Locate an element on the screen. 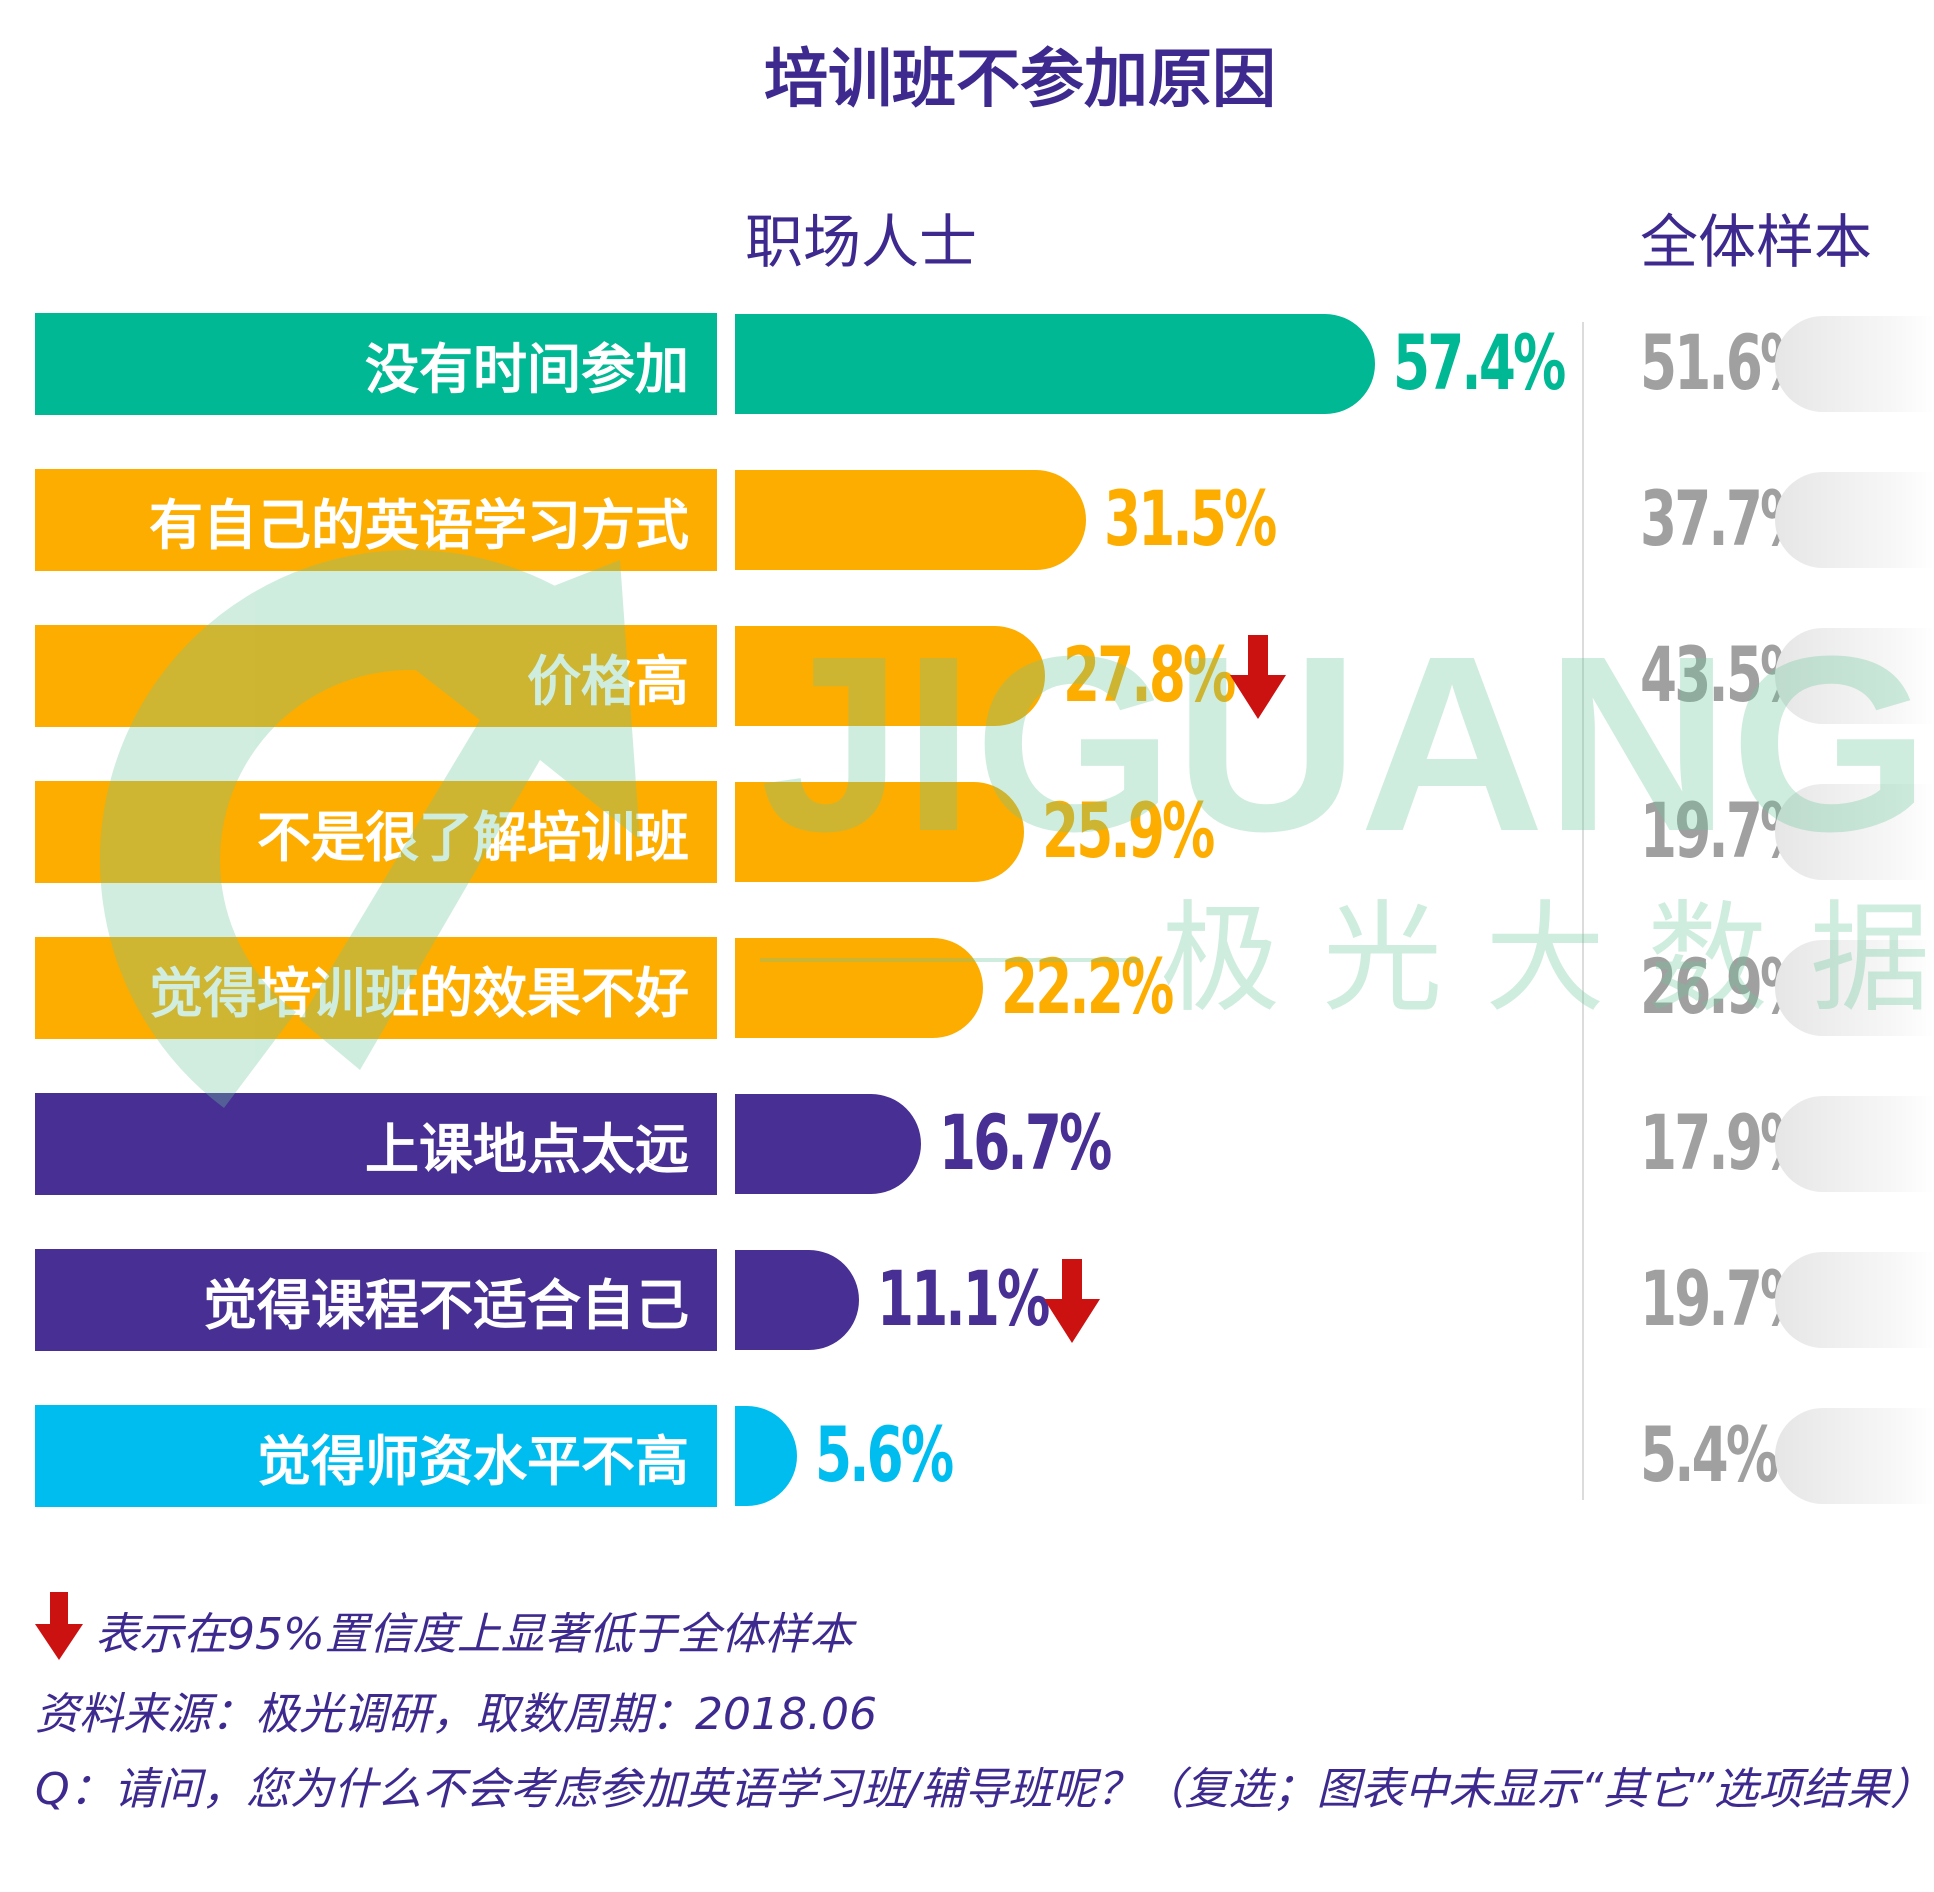 This screenshot has height=1892, width=1934. segment-value-label: 11.1% is located at coordinates (963, 1298).